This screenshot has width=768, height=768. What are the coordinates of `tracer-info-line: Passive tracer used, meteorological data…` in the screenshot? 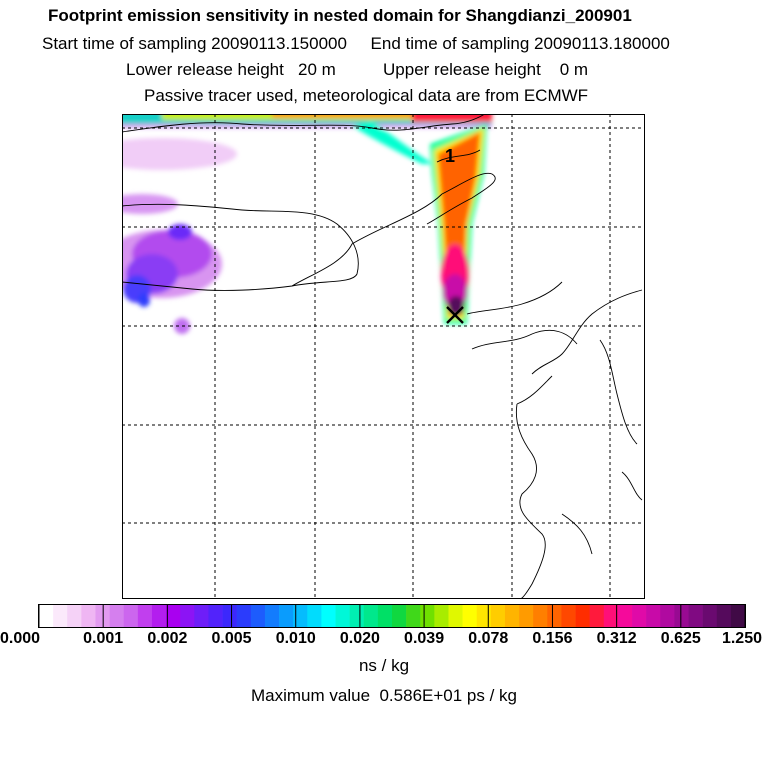 It's located at (366, 95).